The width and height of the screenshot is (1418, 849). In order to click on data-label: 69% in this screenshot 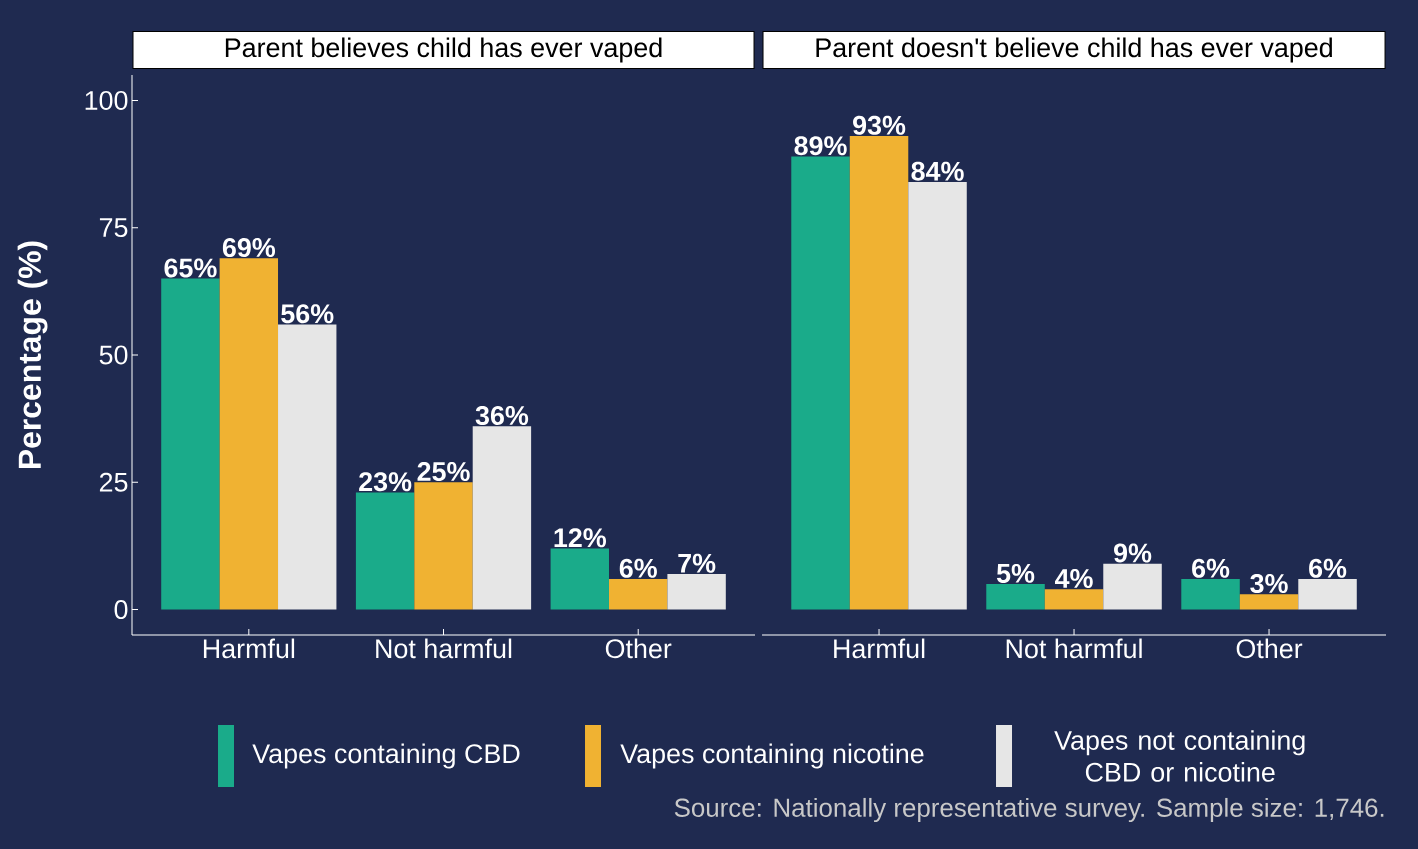, I will do `click(249, 248)`.